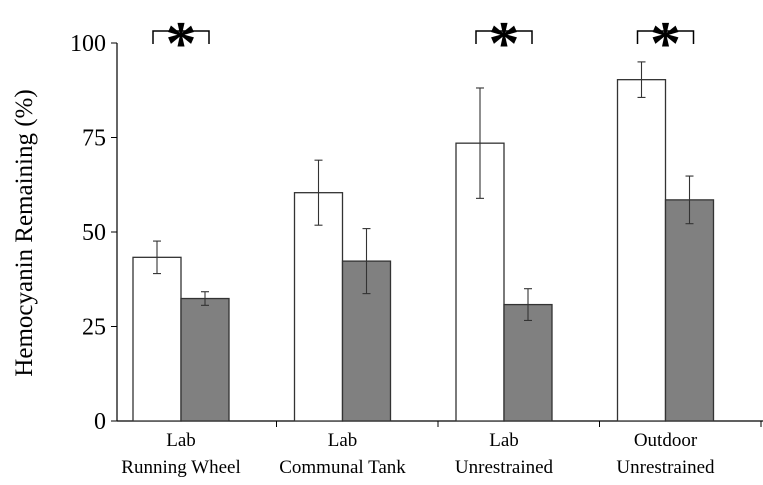 The image size is (763, 485). What do you see at coordinates (423, 44) in the screenshot?
I see `significance-markers: * * *` at bounding box center [423, 44].